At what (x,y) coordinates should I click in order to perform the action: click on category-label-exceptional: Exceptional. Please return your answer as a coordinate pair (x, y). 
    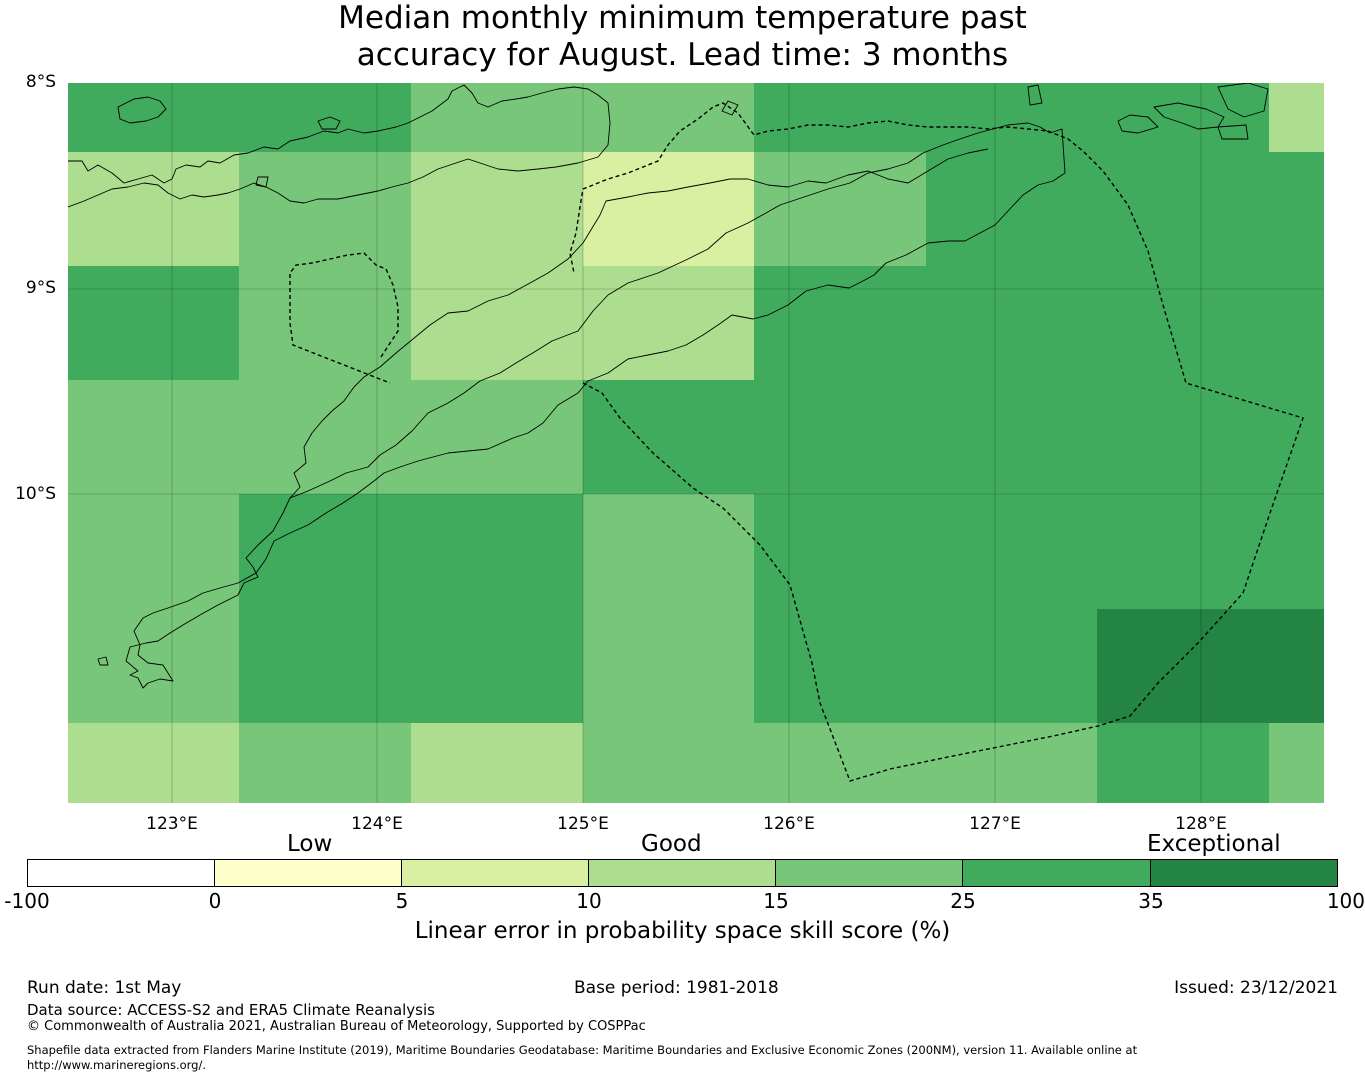
    Looking at the image, I should click on (1214, 844).